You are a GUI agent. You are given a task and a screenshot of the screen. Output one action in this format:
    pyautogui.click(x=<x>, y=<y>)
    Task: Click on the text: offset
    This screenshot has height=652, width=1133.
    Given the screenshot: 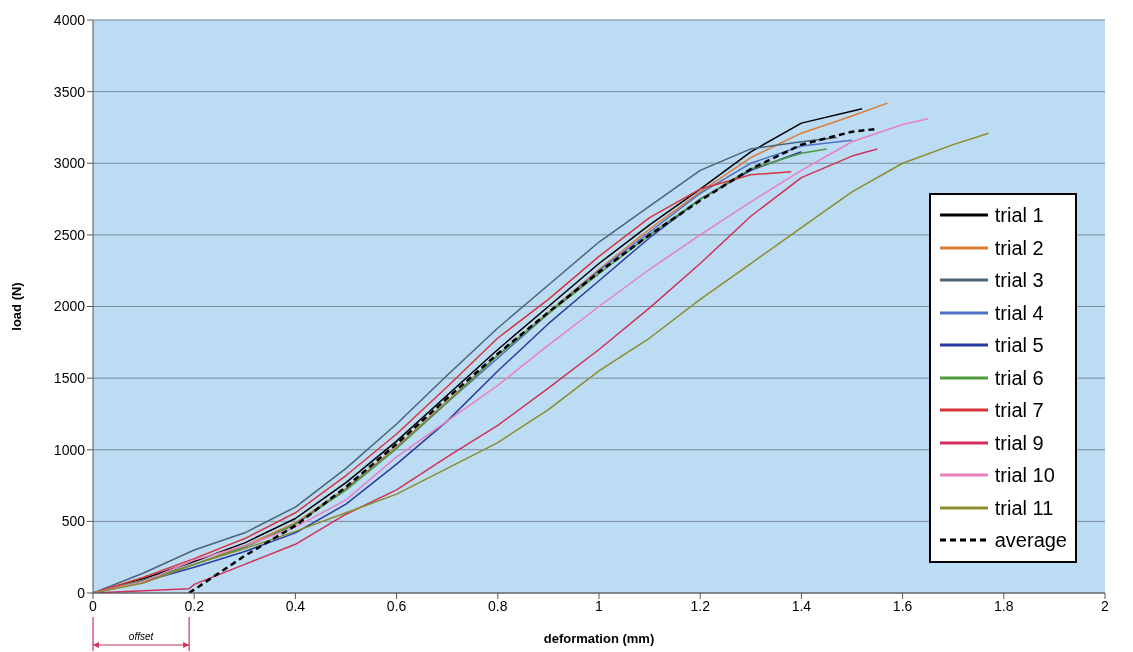 What is the action you would take?
    pyautogui.click(x=141, y=636)
    